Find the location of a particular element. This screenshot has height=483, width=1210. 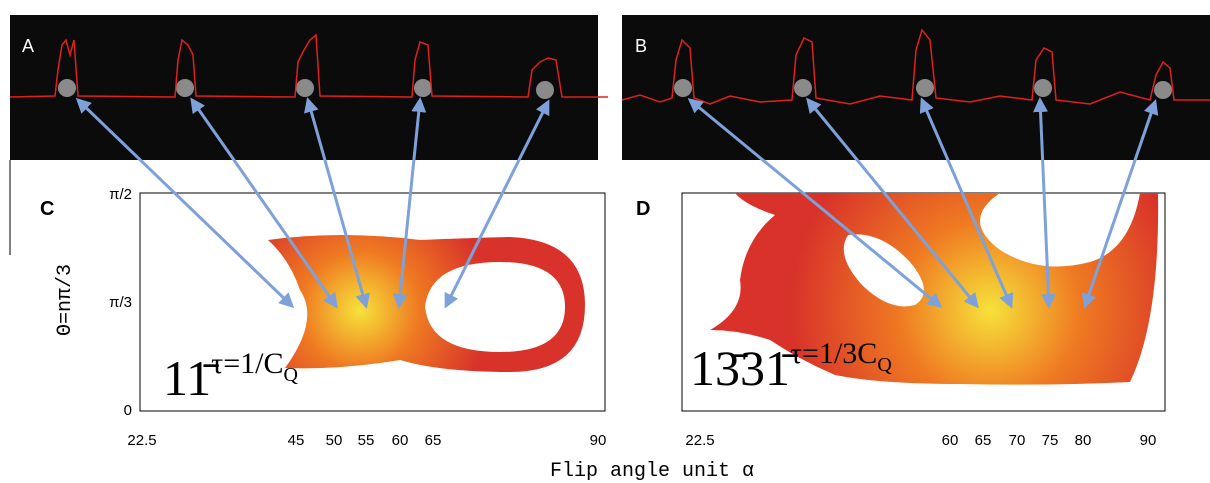

spots-b is located at coordinates (923, 89).